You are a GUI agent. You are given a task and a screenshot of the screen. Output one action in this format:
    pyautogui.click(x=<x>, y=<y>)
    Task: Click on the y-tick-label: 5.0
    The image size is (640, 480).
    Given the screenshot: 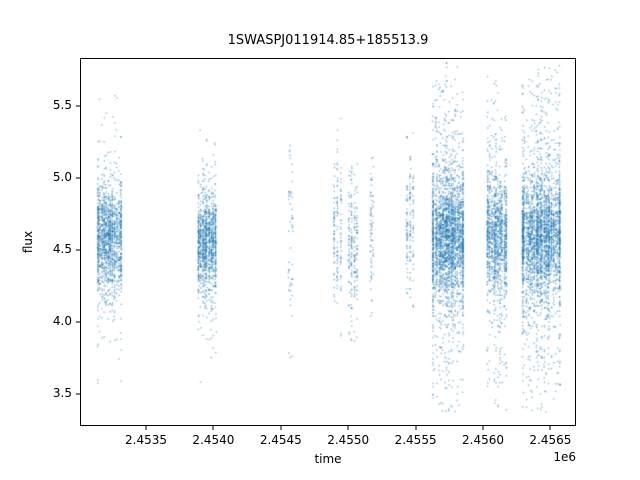 What is the action you would take?
    pyautogui.click(x=62, y=176)
    